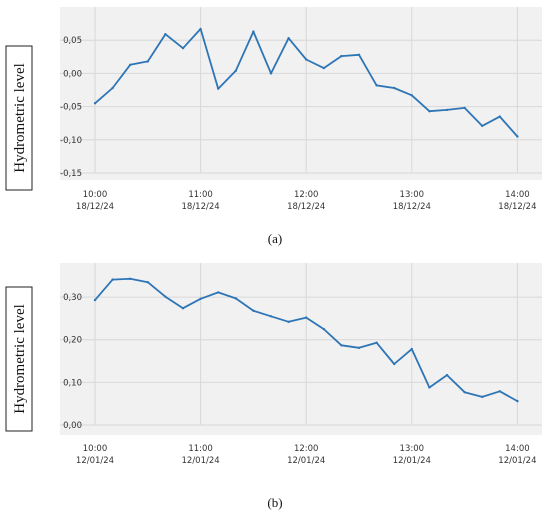  I want to click on caption-a: (a), so click(275, 238).